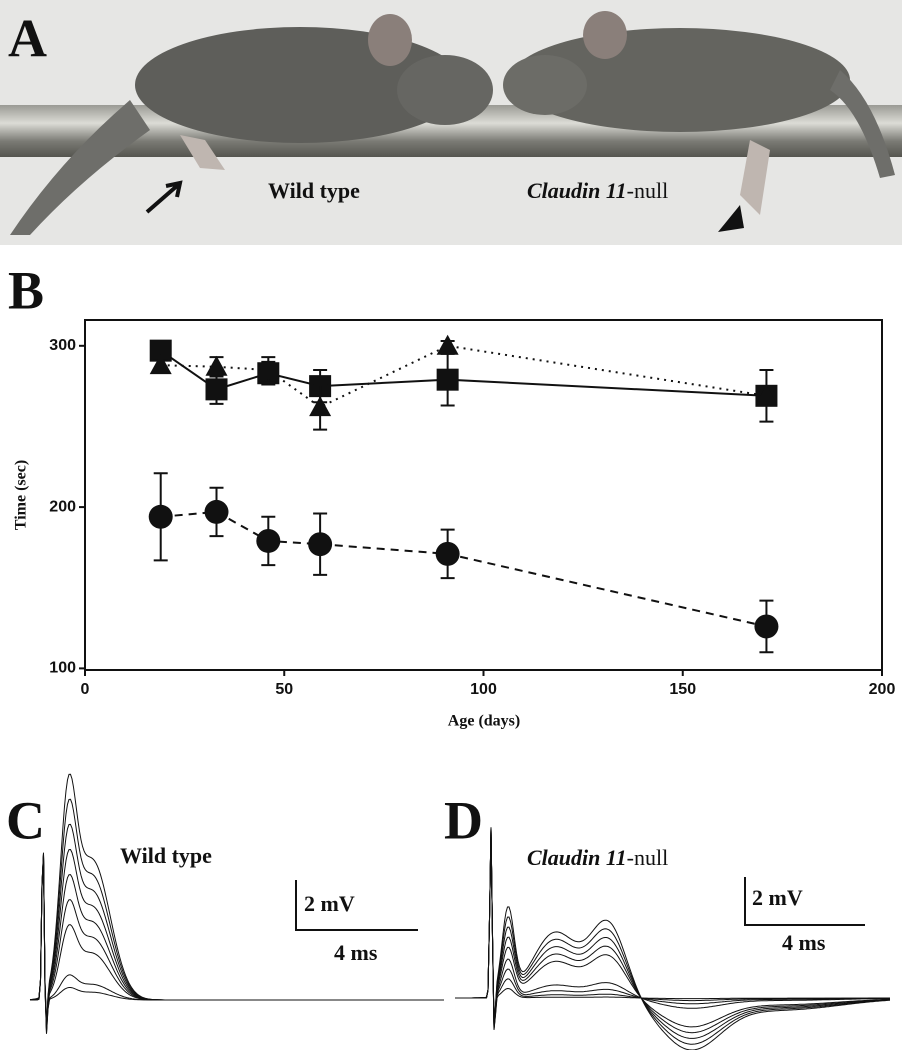  What do you see at coordinates (483, 689) in the screenshot?
I see `x-tick-label: 100` at bounding box center [483, 689].